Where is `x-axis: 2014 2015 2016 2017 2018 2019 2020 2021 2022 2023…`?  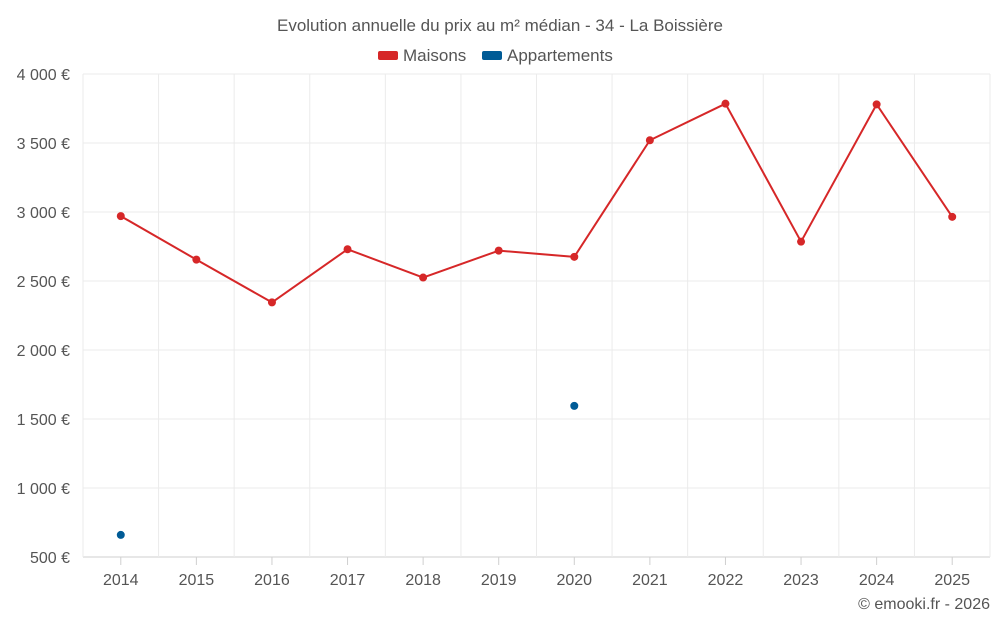
x-axis: 2014 2015 2016 2017 2018 2019 2020 2021 2022 2023… is located at coordinates (536, 573).